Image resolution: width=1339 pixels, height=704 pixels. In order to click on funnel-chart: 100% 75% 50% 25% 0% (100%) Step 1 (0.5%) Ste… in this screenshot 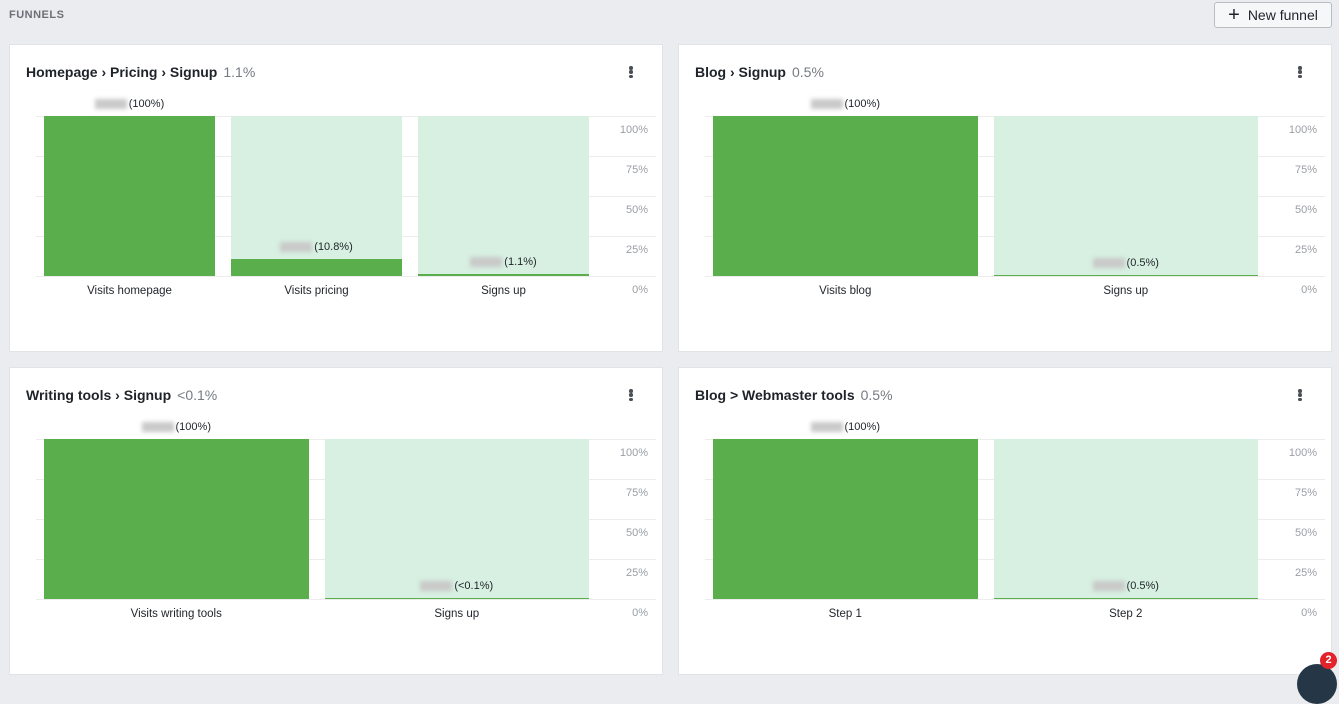, I will do `click(1015, 520)`.